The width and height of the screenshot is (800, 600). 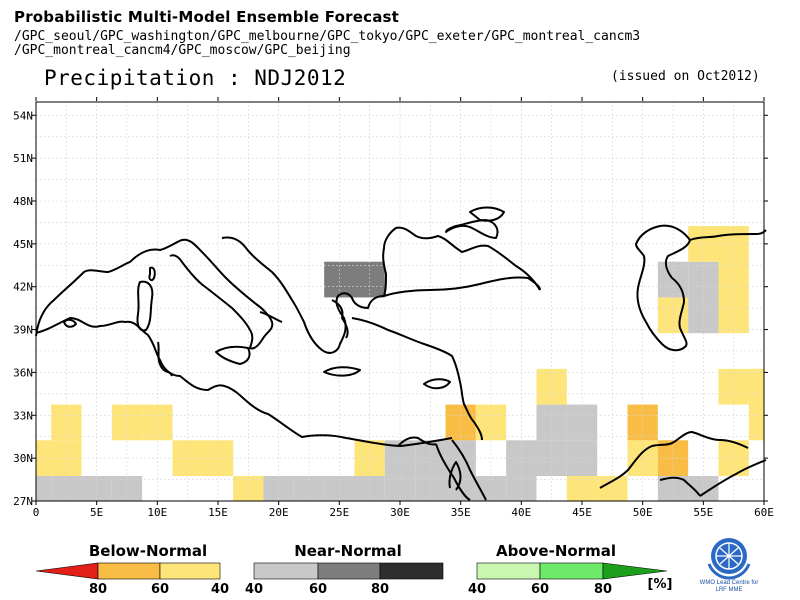 What do you see at coordinates (461, 470) in the screenshot?
I see `coastline-red-sea` at bounding box center [461, 470].